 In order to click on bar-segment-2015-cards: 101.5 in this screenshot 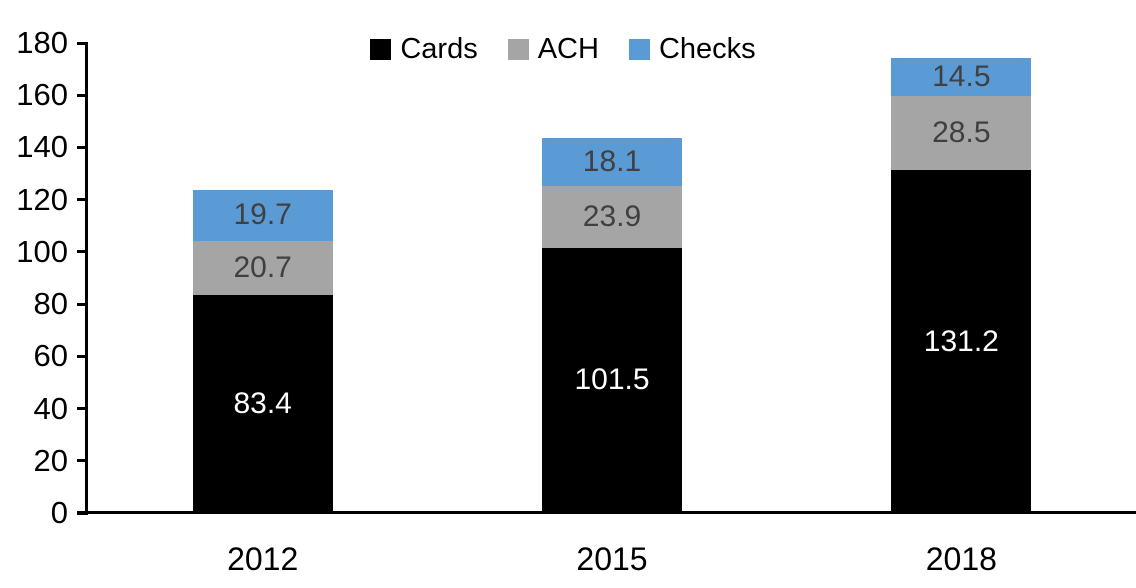, I will do `click(612, 380)`.